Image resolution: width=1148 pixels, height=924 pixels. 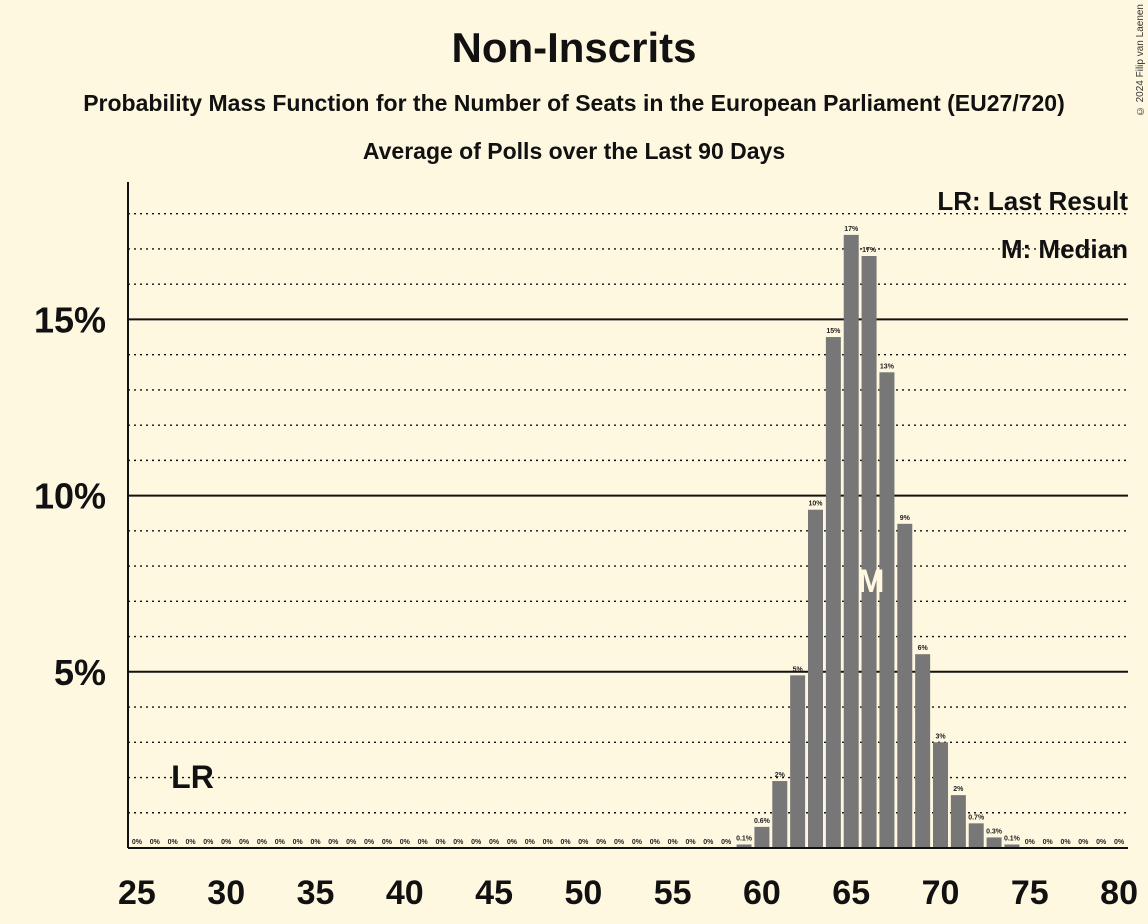 What do you see at coordinates (1064, 249) in the screenshot?
I see `legend-median: M: Median` at bounding box center [1064, 249].